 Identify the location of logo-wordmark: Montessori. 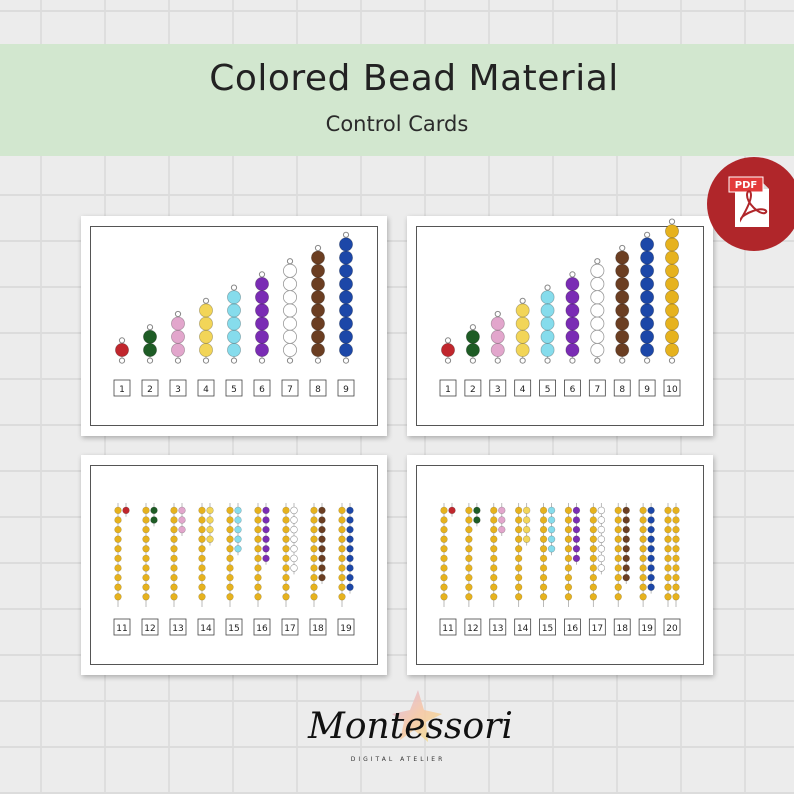
(410, 726).